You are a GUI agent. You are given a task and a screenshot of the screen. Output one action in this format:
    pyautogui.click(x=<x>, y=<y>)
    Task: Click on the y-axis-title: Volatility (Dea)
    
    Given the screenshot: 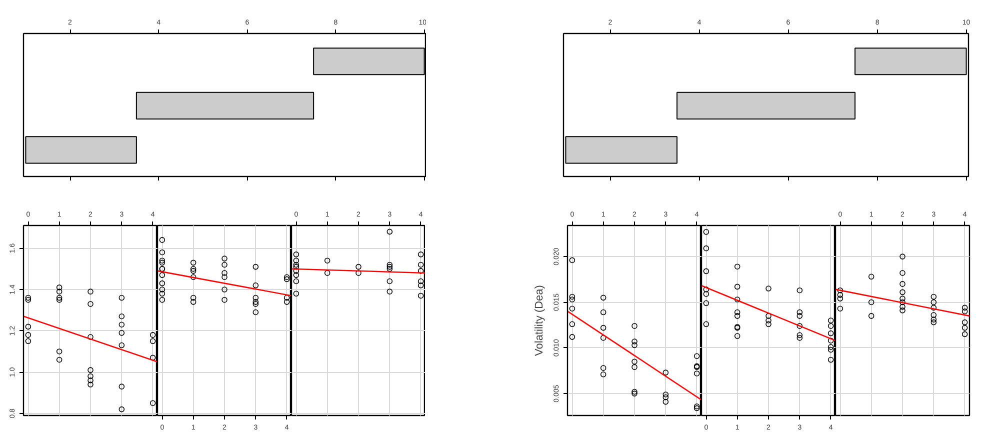 What is the action you would take?
    pyautogui.click(x=540, y=320)
    